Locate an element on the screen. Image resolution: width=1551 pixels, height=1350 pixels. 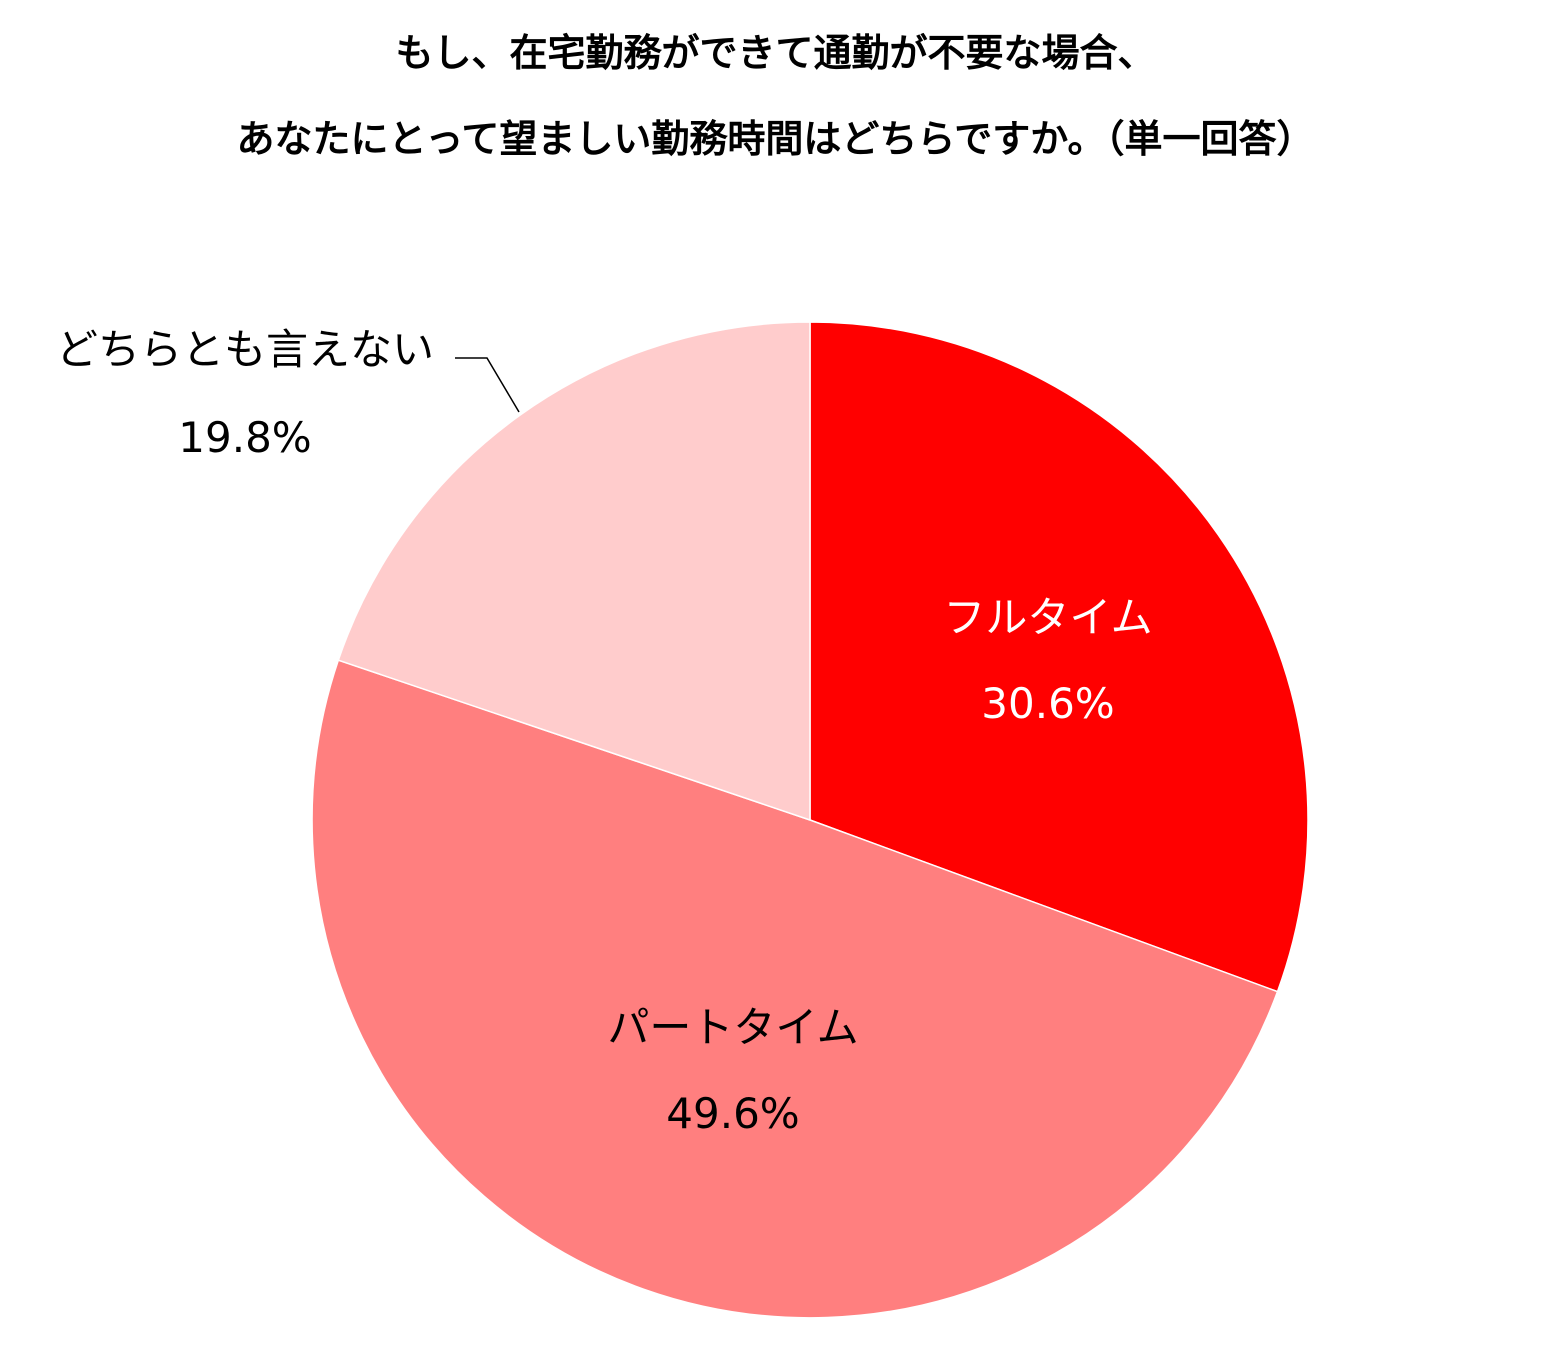
slice-value-label-1: 30.6% is located at coordinates (1047, 703).